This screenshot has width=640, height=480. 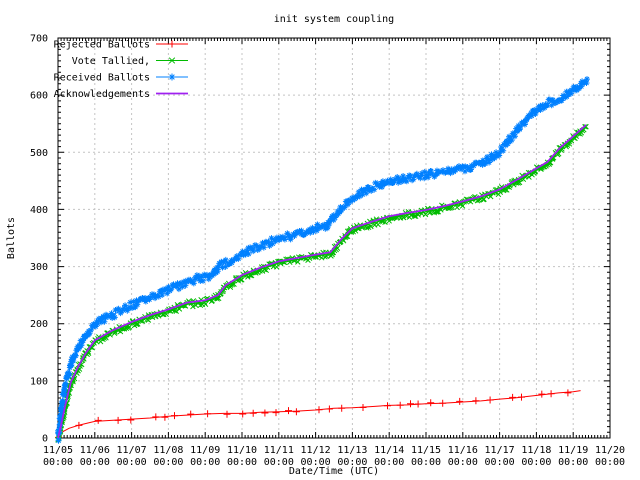 What do you see at coordinates (279, 450) in the screenshot?
I see `x-tick-label-date: 11/11` at bounding box center [279, 450].